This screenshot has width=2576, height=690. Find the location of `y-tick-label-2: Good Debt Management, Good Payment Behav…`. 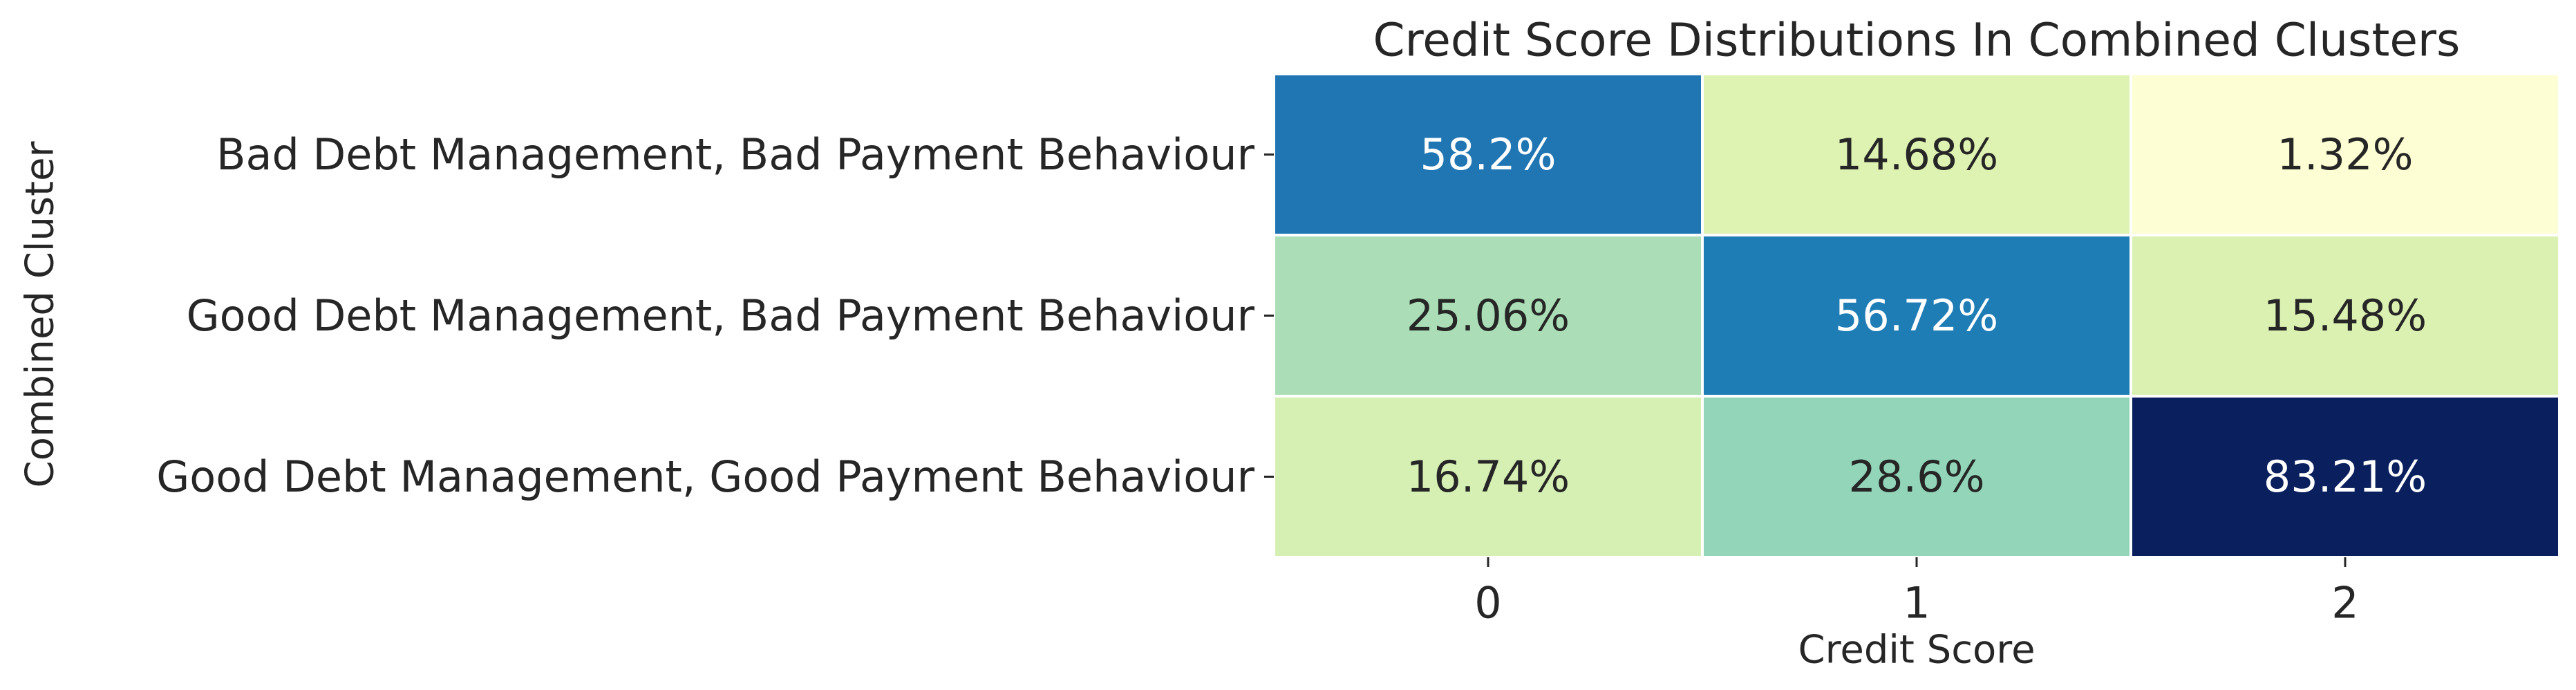

y-tick-label-2: Good Debt Management, Good Payment Behav… is located at coordinates (705, 477).